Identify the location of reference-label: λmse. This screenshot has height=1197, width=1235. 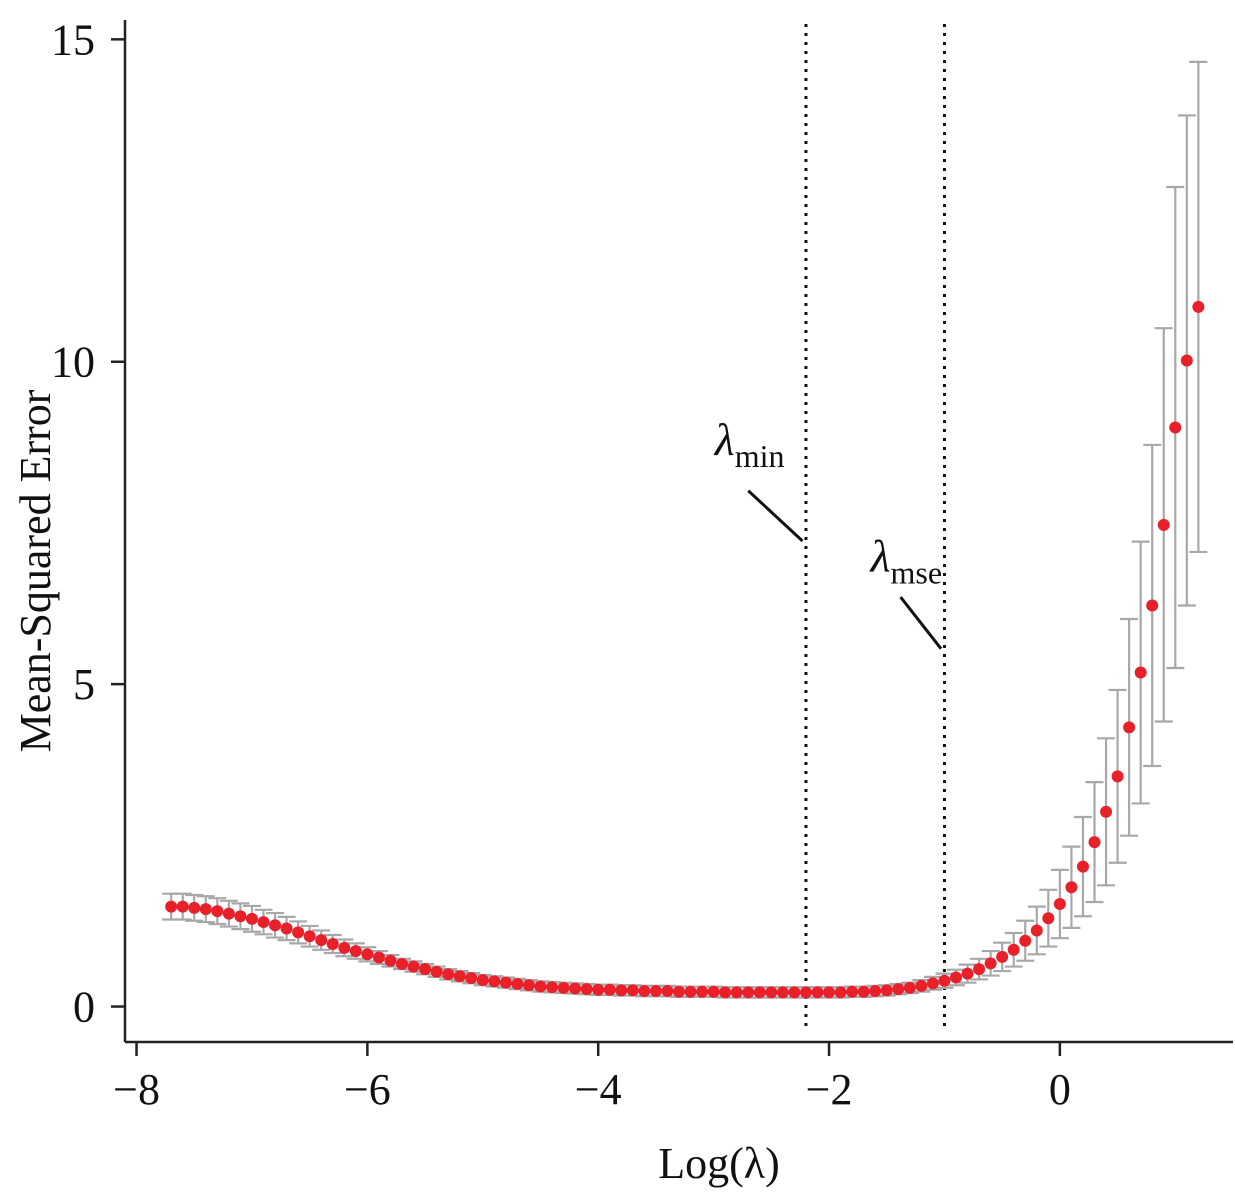
(905, 560).